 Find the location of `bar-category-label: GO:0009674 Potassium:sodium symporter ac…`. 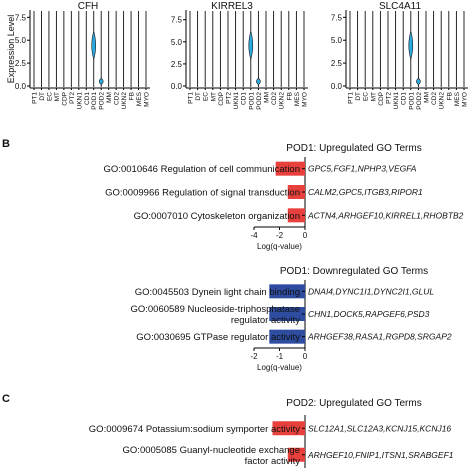

bar-category-label: GO:0009674 Potassium:sodium symporter ac… is located at coordinates (194, 429).